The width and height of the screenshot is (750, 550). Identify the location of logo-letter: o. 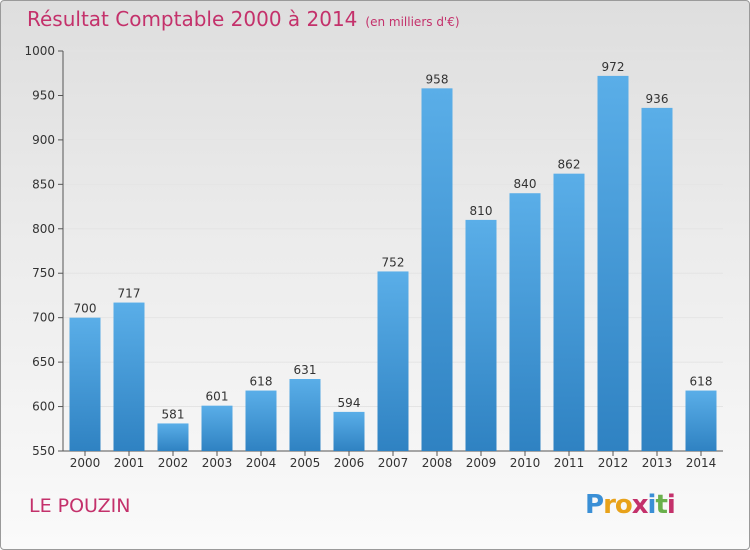
(623, 505).